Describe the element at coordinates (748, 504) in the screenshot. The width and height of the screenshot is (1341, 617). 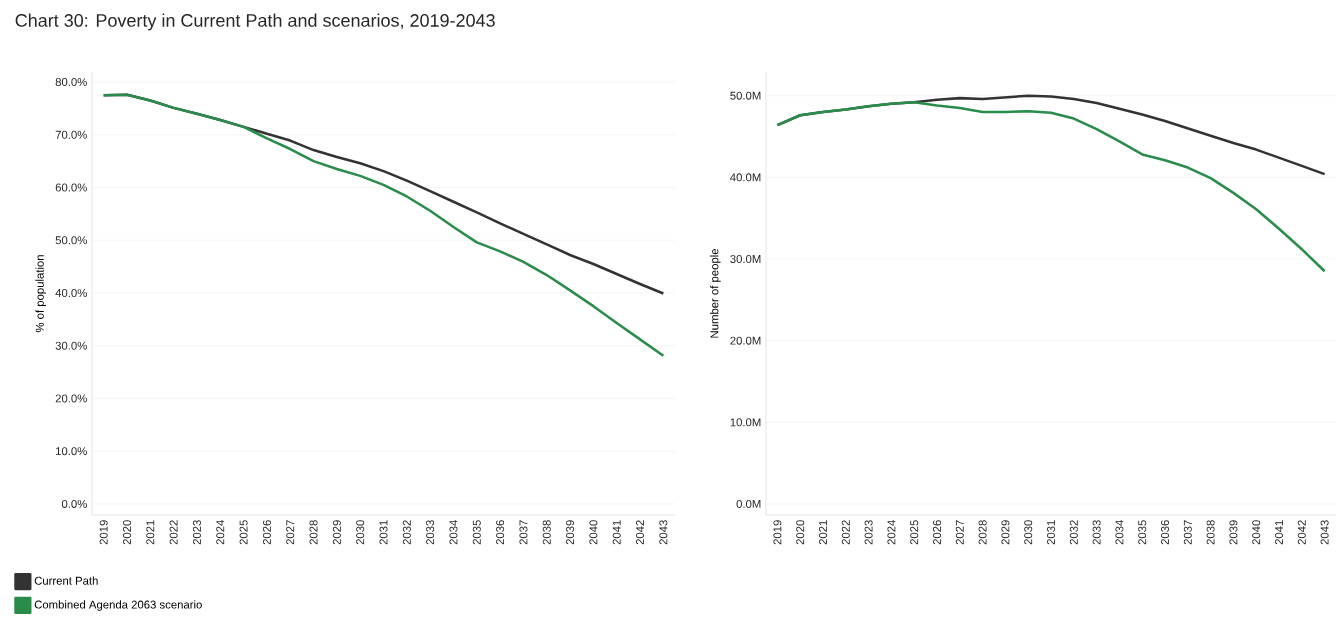
I see `y-tick-label: 0.0M` at that location.